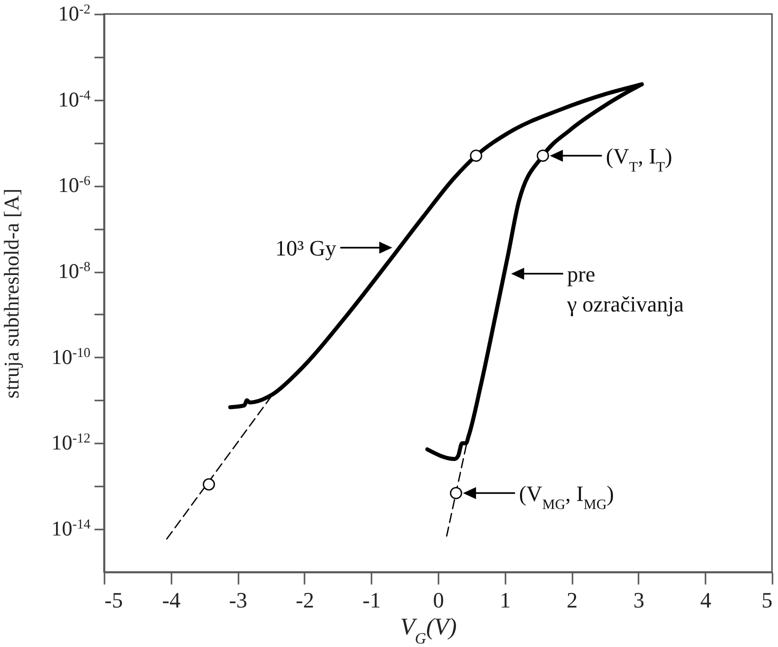  I want to click on x-tick-label: -4, so click(171, 600).